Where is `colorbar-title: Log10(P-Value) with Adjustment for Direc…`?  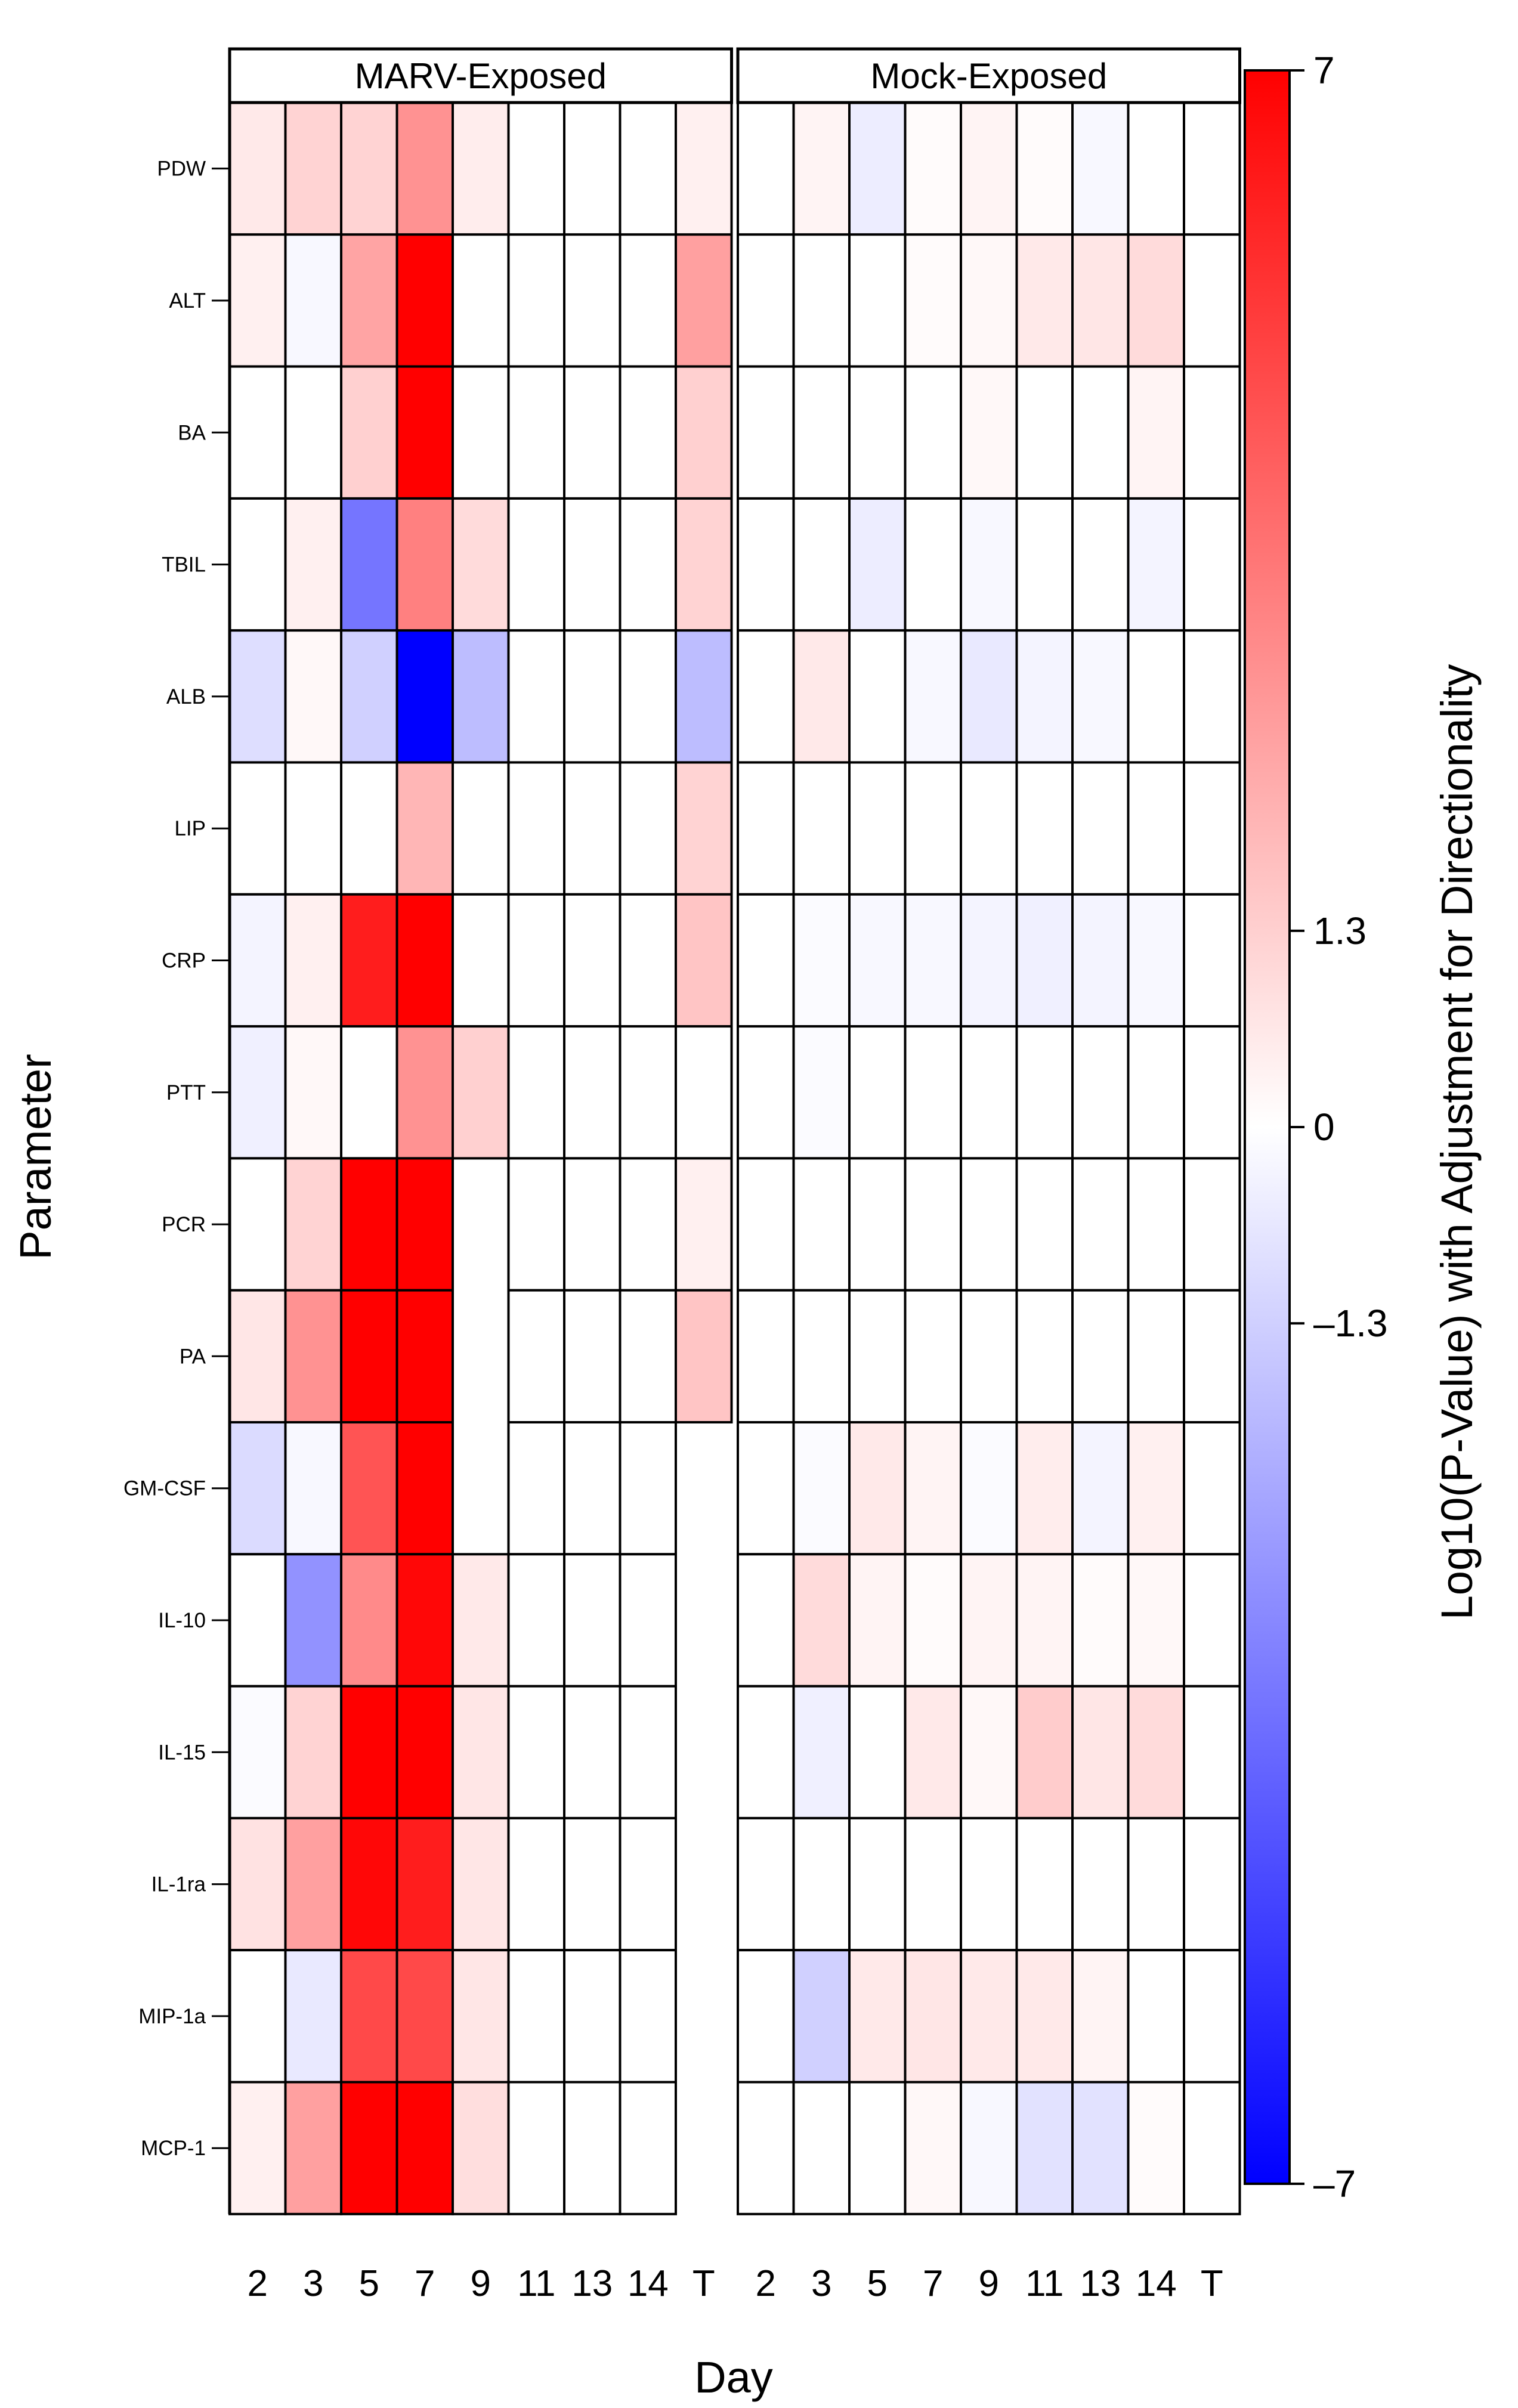
colorbar-title: Log10(P-Value) with Adjustment for Direc… is located at coordinates (1457, 1142).